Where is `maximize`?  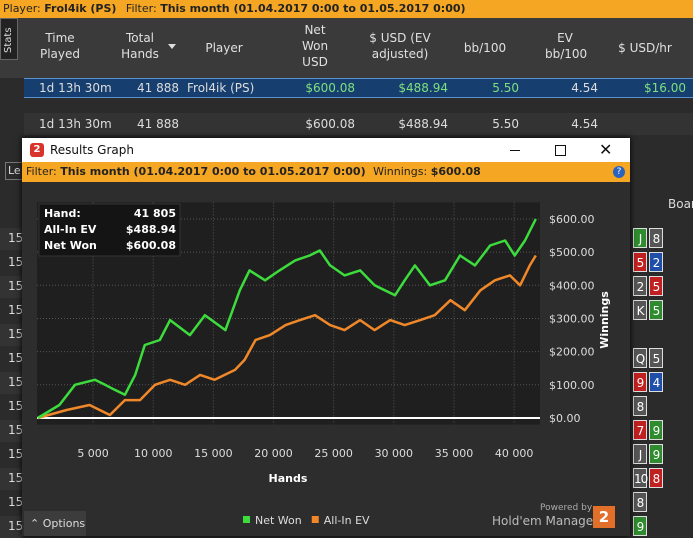 maximize is located at coordinates (560, 150).